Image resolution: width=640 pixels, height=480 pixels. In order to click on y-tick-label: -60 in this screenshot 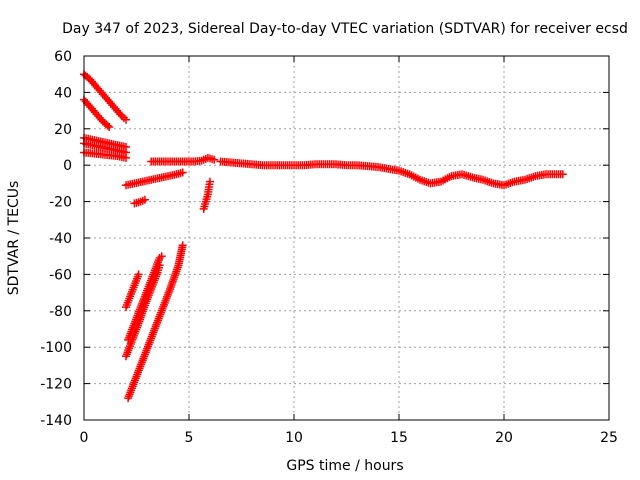, I will do `click(60, 275)`.